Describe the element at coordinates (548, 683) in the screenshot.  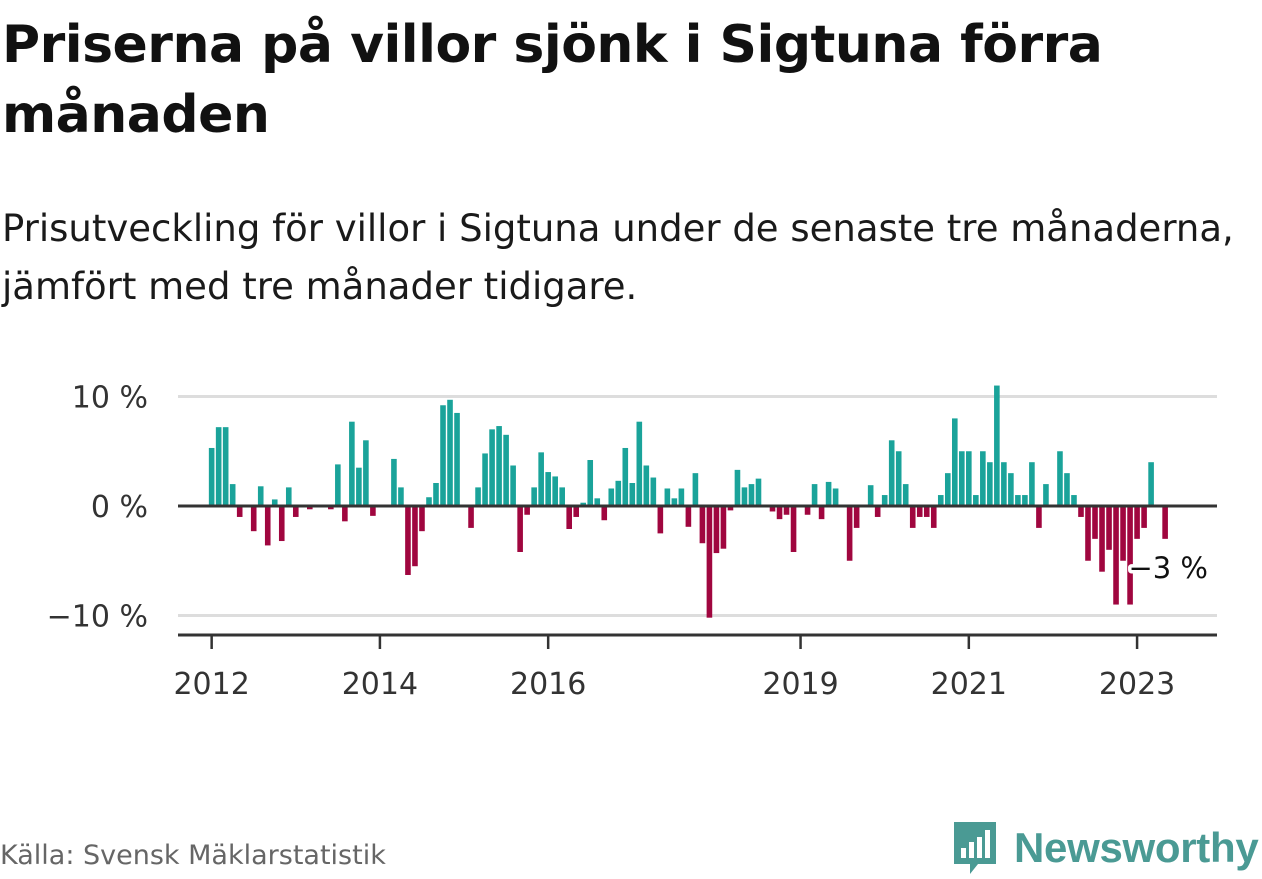
I see `x-tick-label: 2016` at that location.